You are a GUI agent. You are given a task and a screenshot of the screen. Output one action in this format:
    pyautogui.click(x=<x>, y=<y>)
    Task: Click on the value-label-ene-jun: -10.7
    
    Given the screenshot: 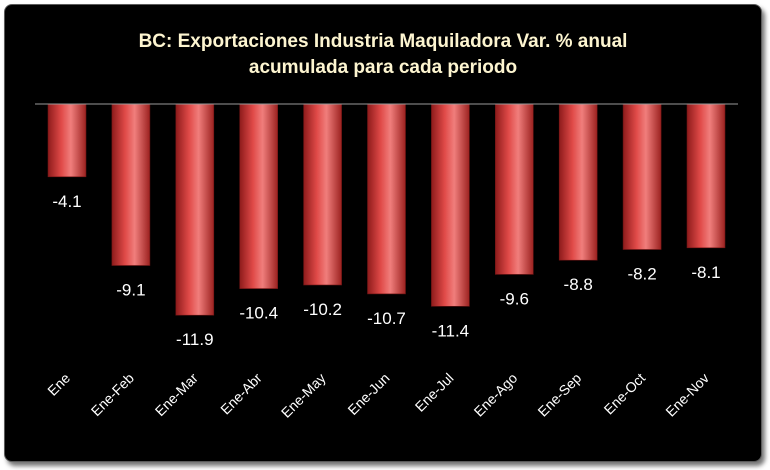 What is the action you would take?
    pyautogui.click(x=386, y=318)
    